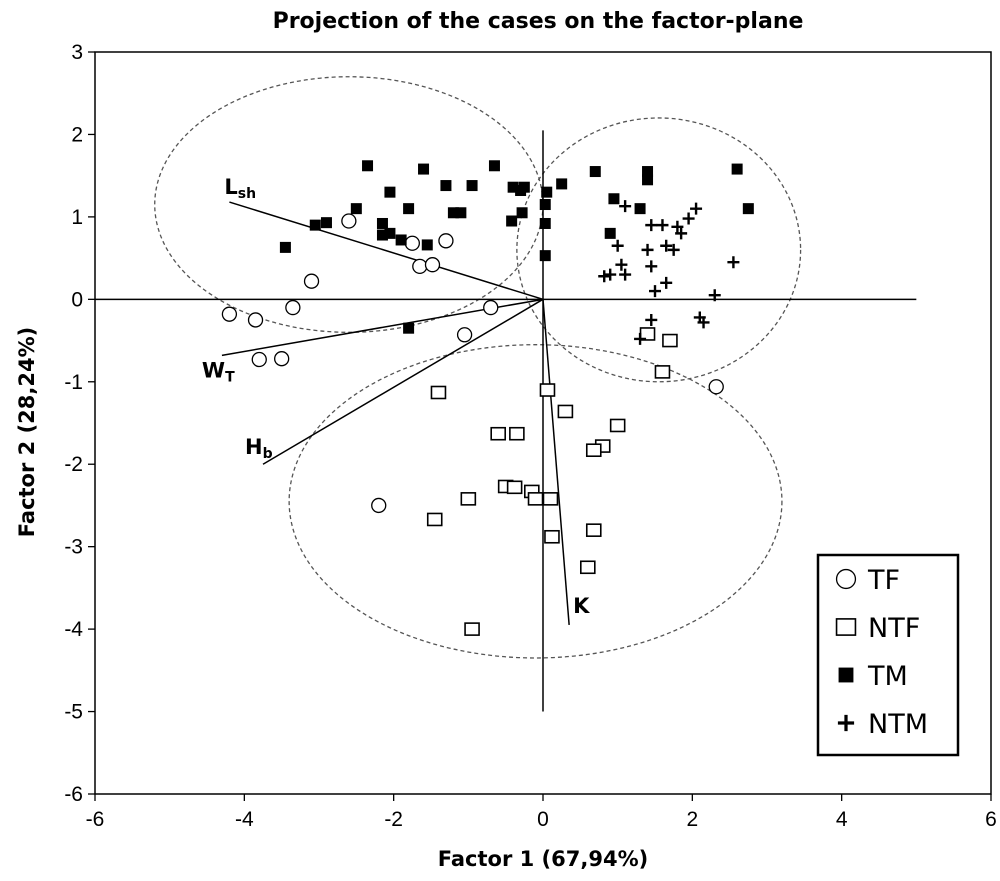 This screenshot has height=881, width=1000. What do you see at coordinates (73, 794) in the screenshot?
I see `y-tick-label: -6` at bounding box center [73, 794].